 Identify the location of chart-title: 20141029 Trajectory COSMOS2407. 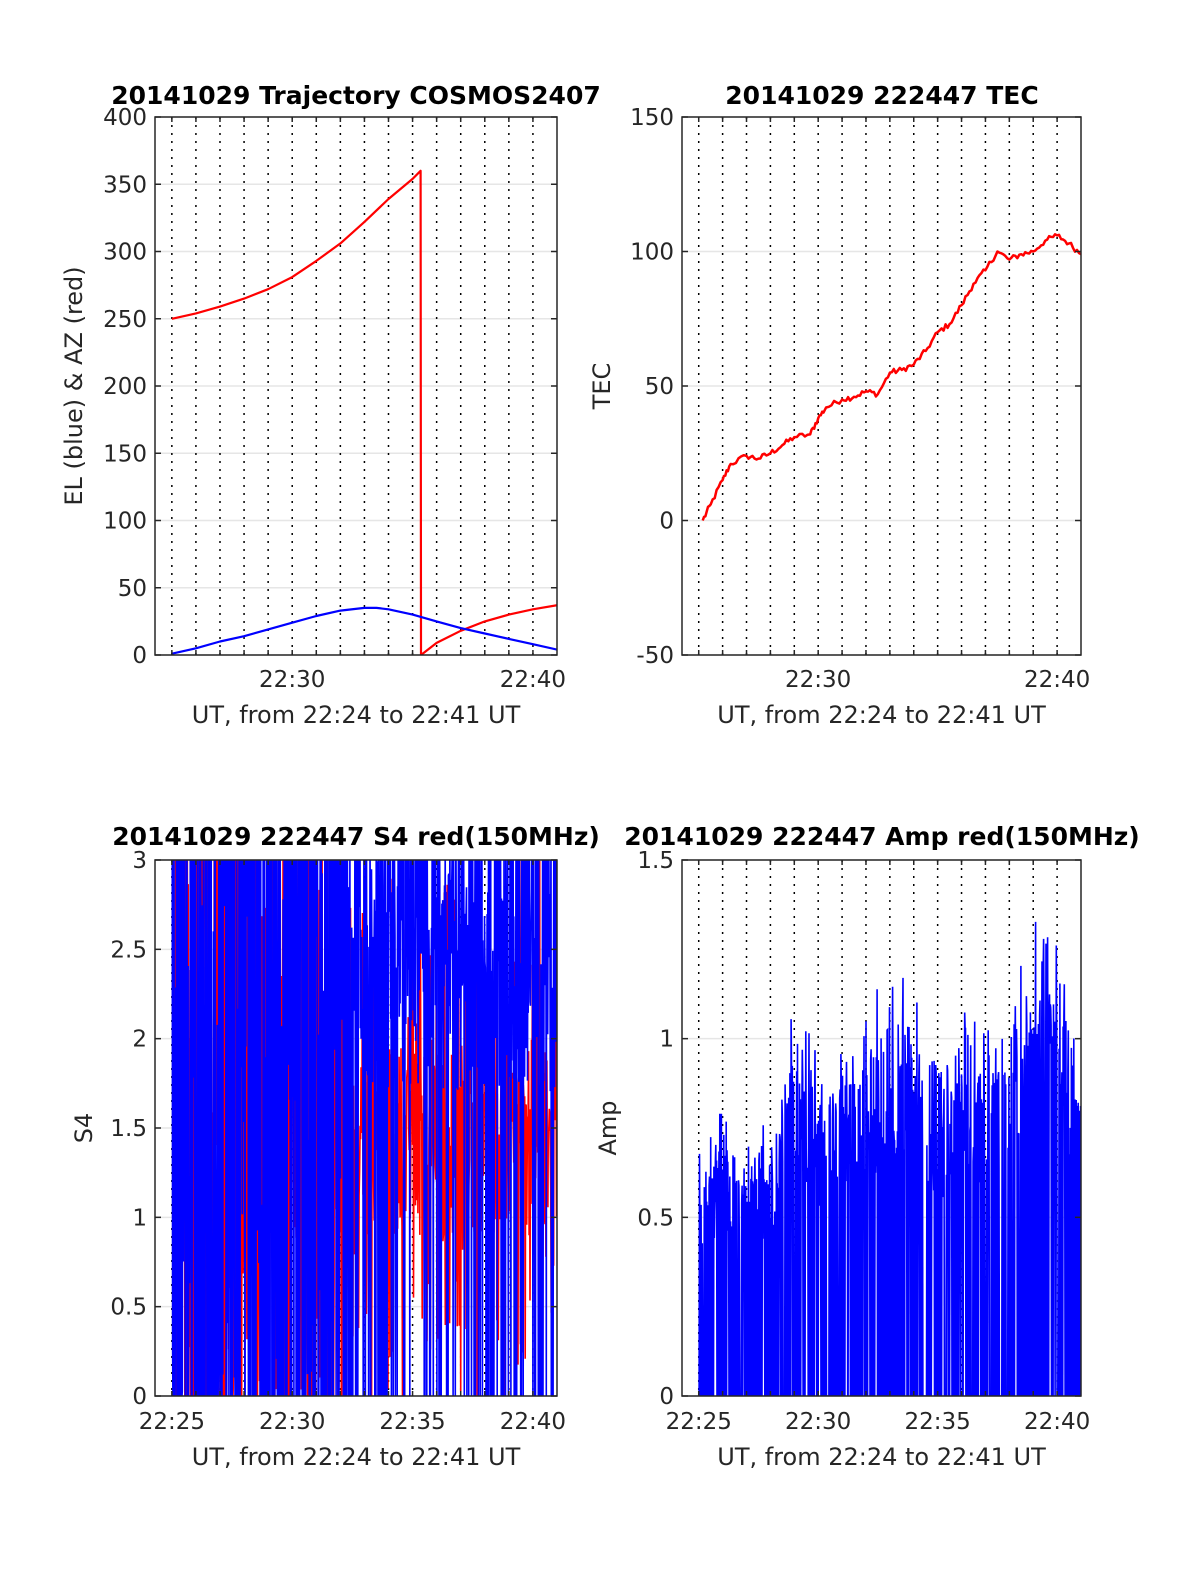
(356, 95).